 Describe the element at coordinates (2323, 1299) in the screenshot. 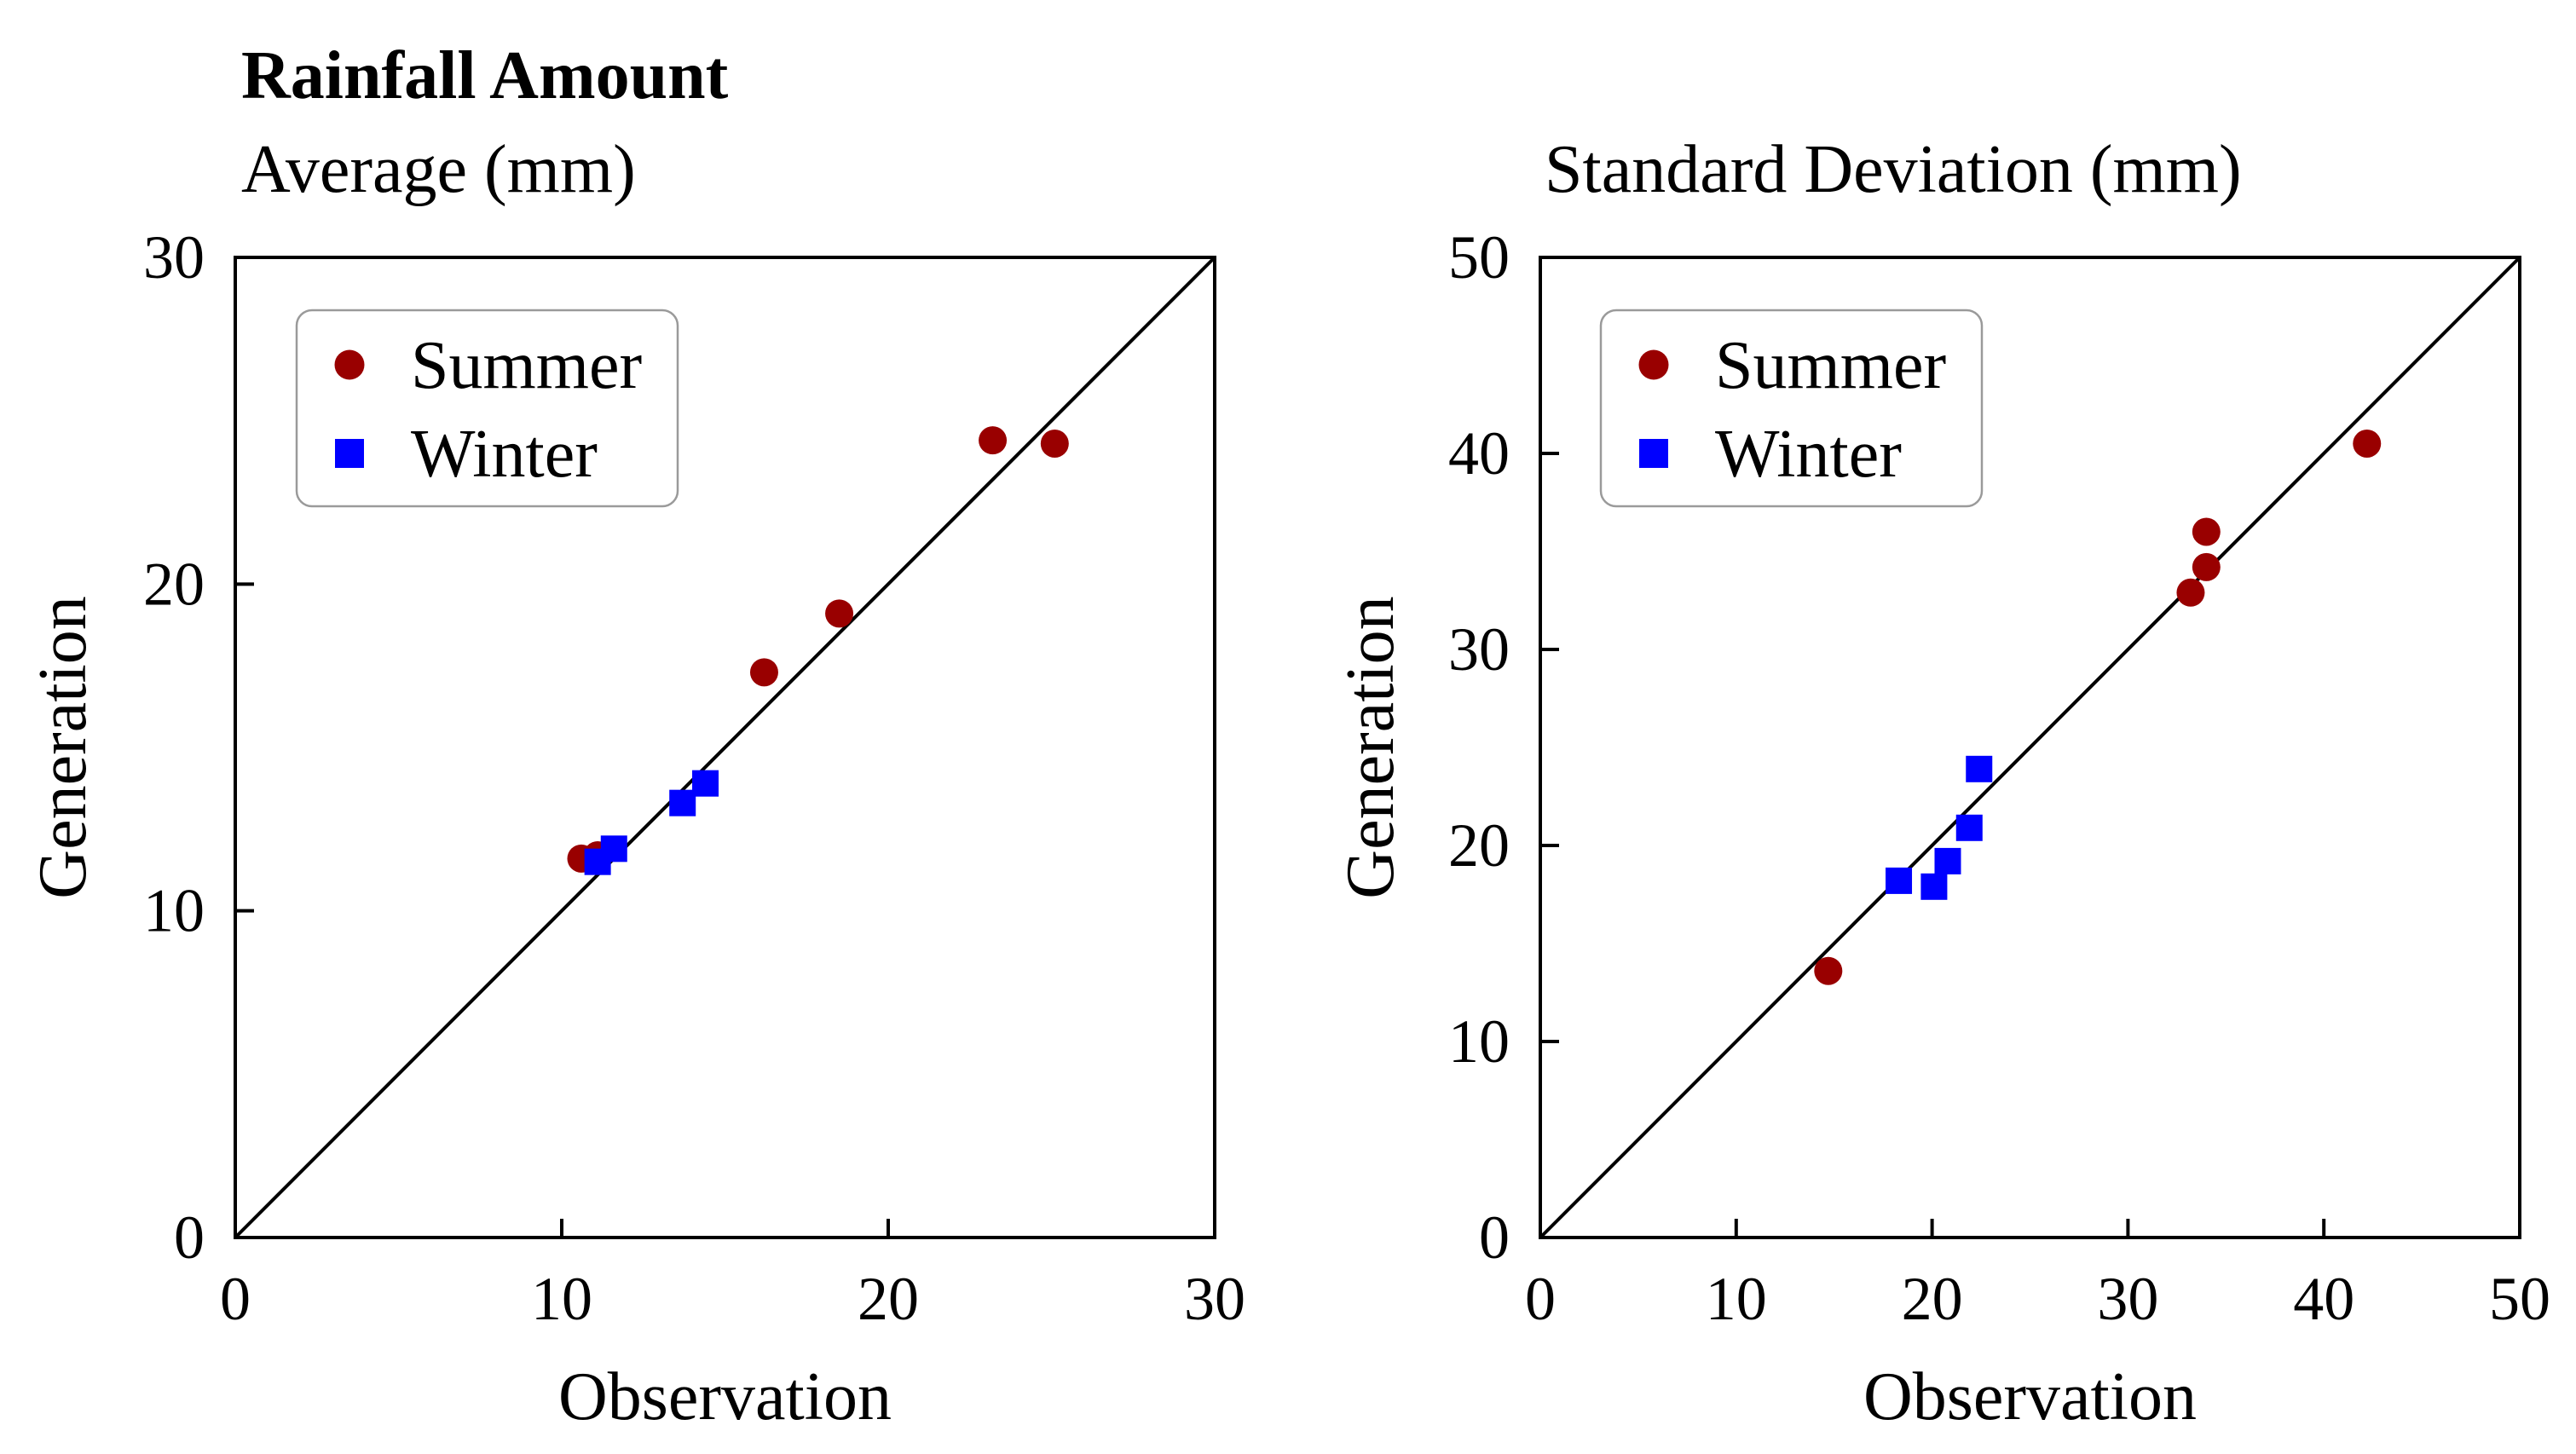

I see `x-tick-label: 40` at that location.